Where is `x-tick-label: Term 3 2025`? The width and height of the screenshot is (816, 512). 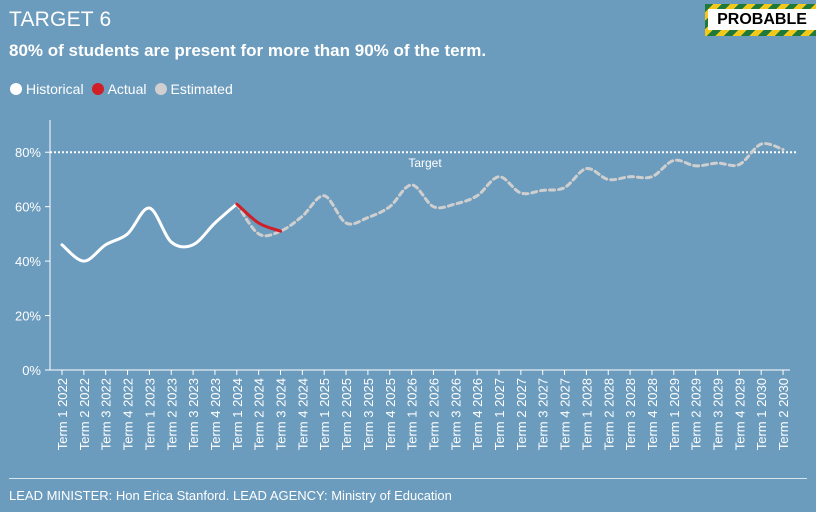 x-tick-label: Term 3 2025 is located at coordinates (368, 414).